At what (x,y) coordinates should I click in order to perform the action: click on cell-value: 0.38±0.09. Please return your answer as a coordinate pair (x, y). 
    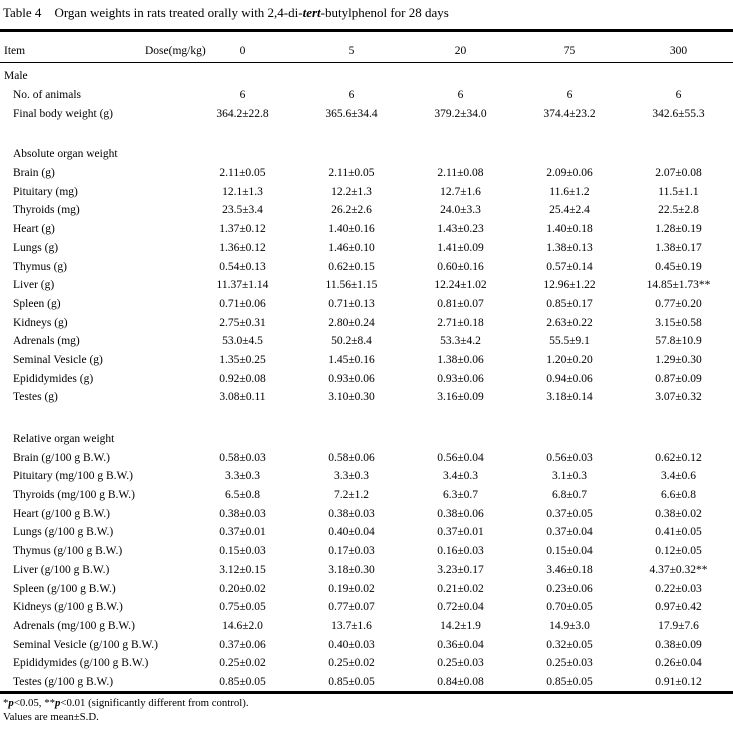
    Looking at the image, I should click on (678, 644).